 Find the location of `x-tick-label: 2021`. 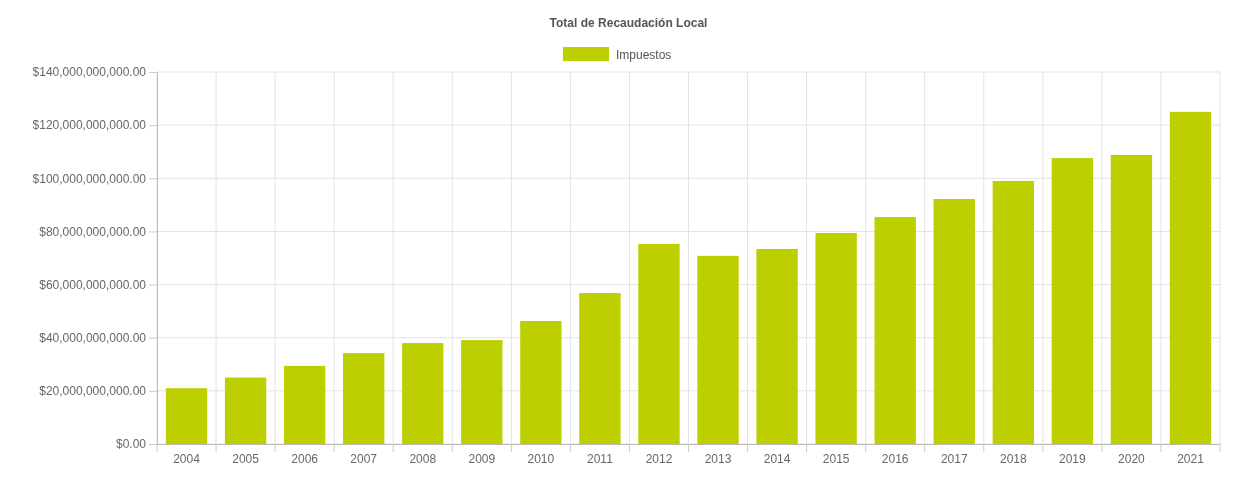

x-tick-label: 2021 is located at coordinates (1191, 458).